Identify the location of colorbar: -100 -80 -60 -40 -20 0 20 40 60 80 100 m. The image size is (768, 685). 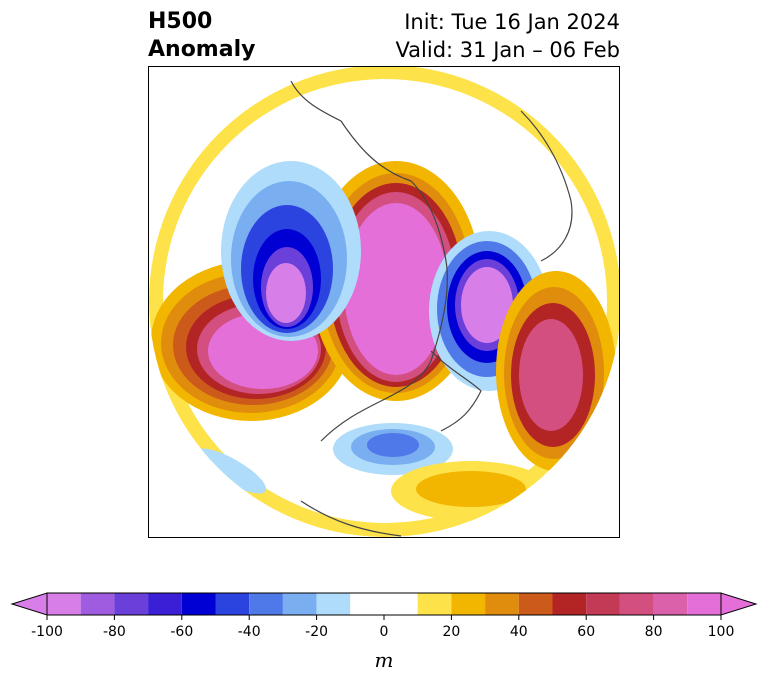
(384, 635).